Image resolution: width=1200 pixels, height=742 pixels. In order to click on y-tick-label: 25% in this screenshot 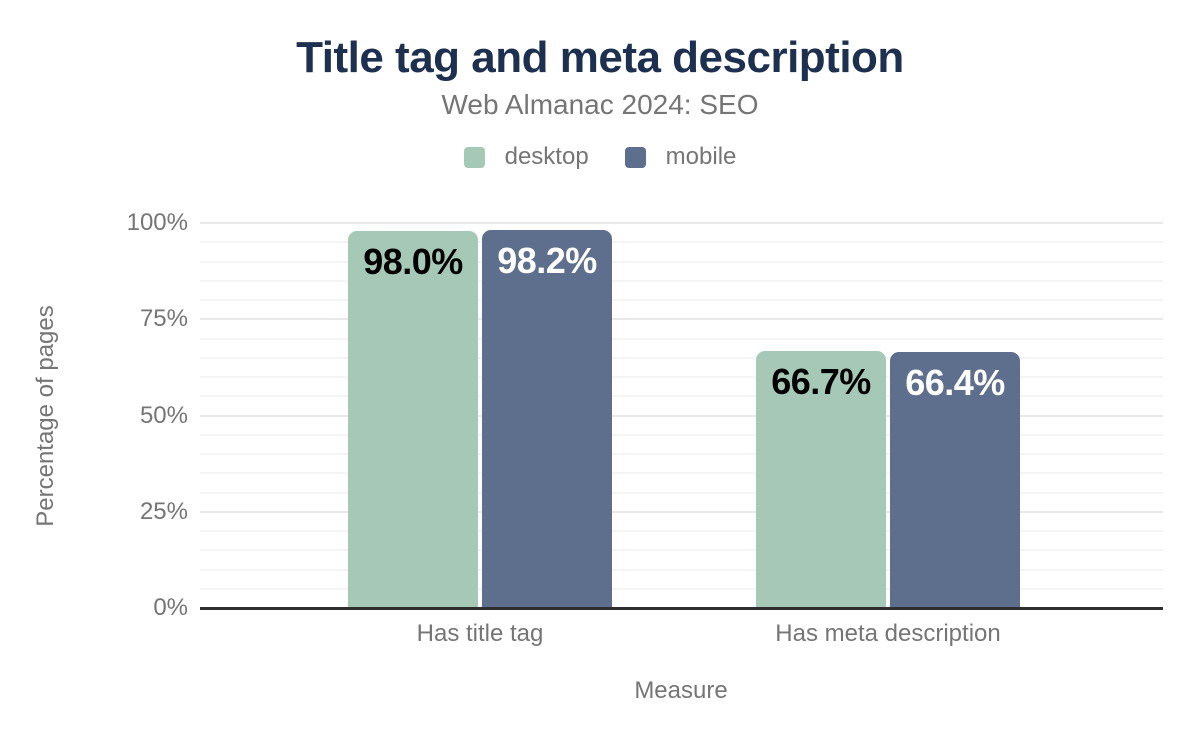, I will do `click(163, 511)`.